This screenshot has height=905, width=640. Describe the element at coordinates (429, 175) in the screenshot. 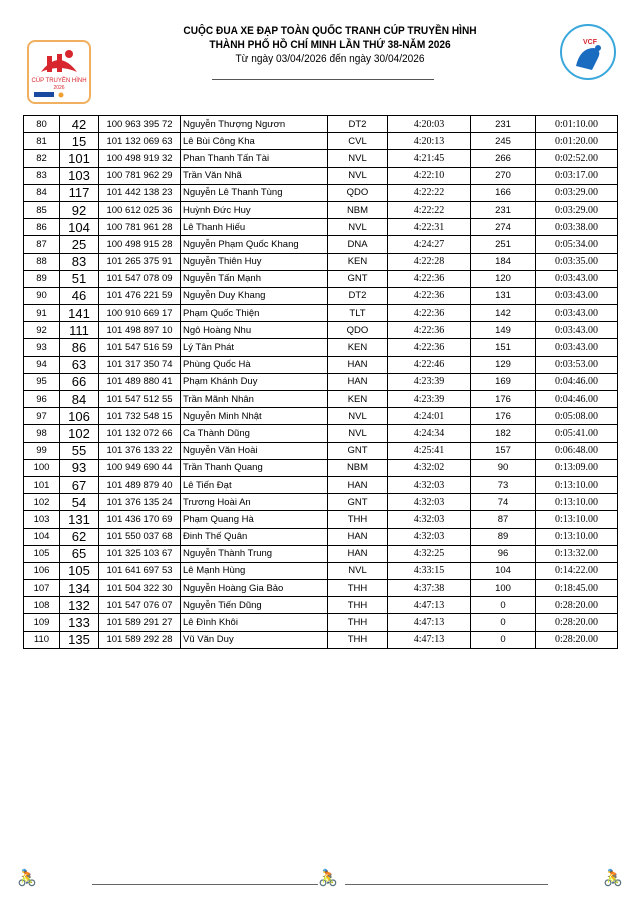

I see `finish-time-cell: 4:22:10` at that location.